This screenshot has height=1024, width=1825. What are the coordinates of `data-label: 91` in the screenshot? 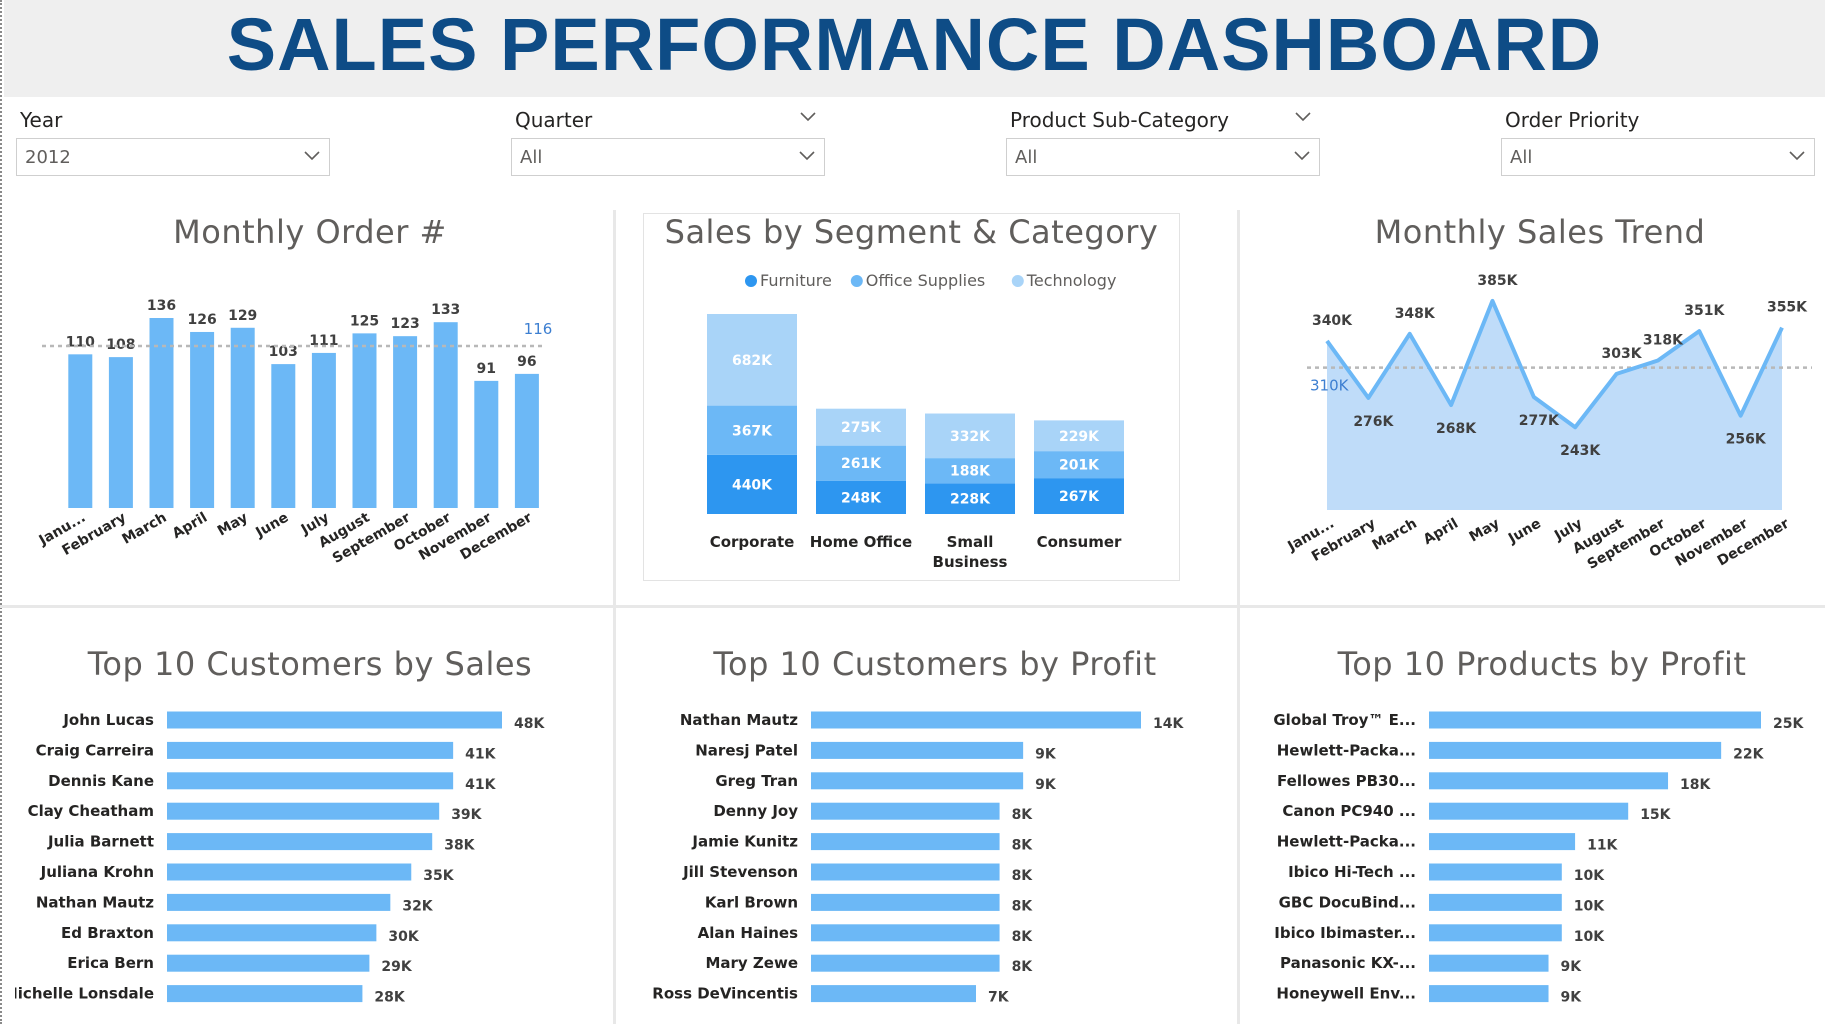 It's located at (486, 369).